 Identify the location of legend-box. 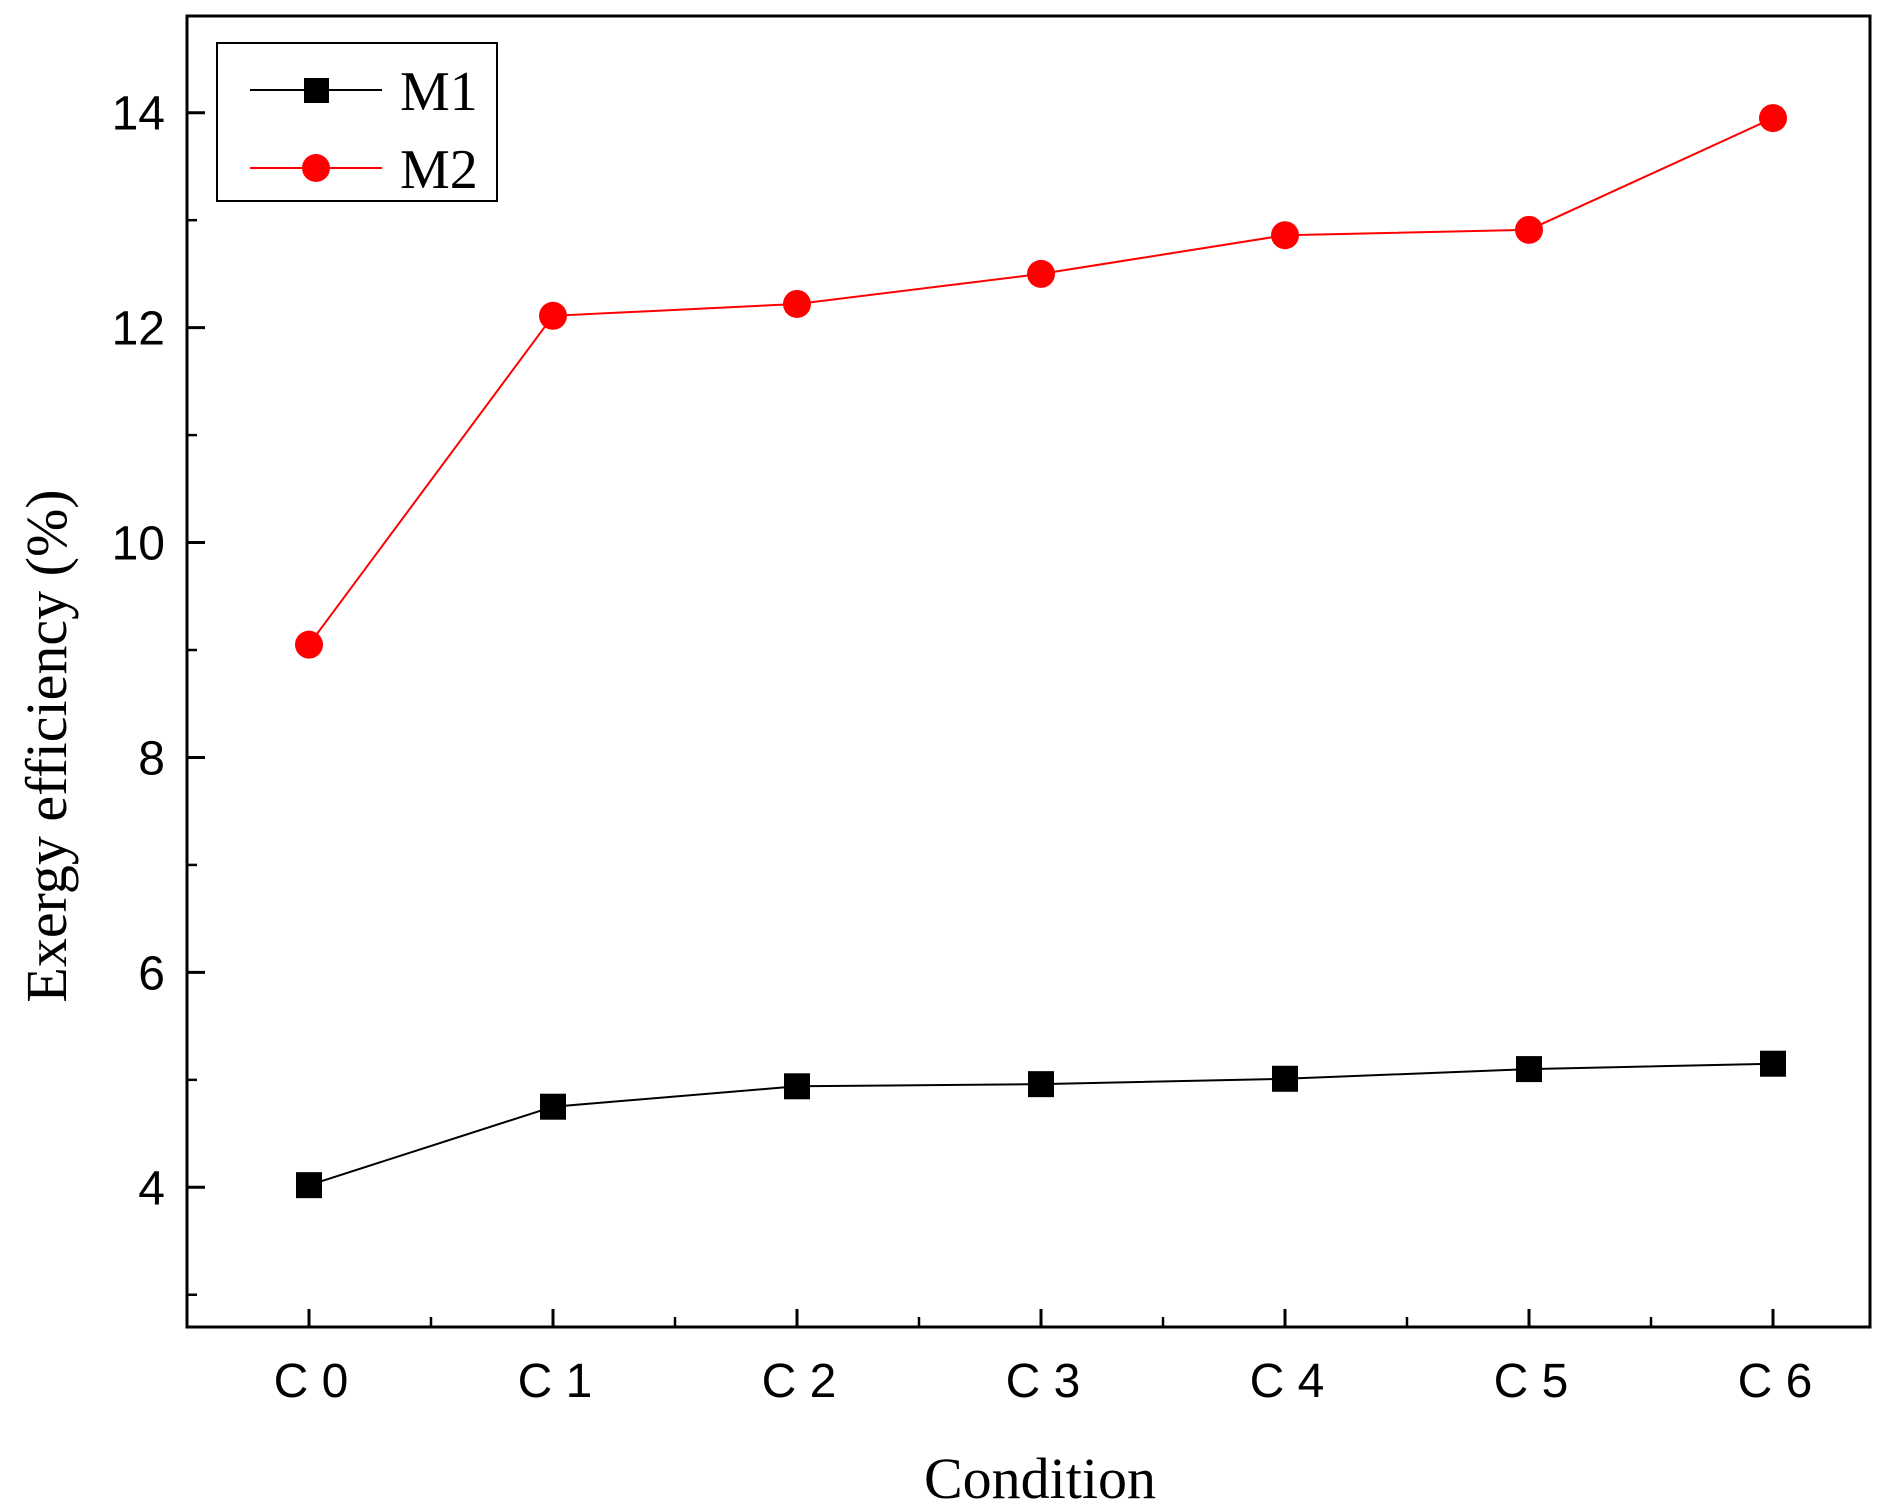
(357, 122).